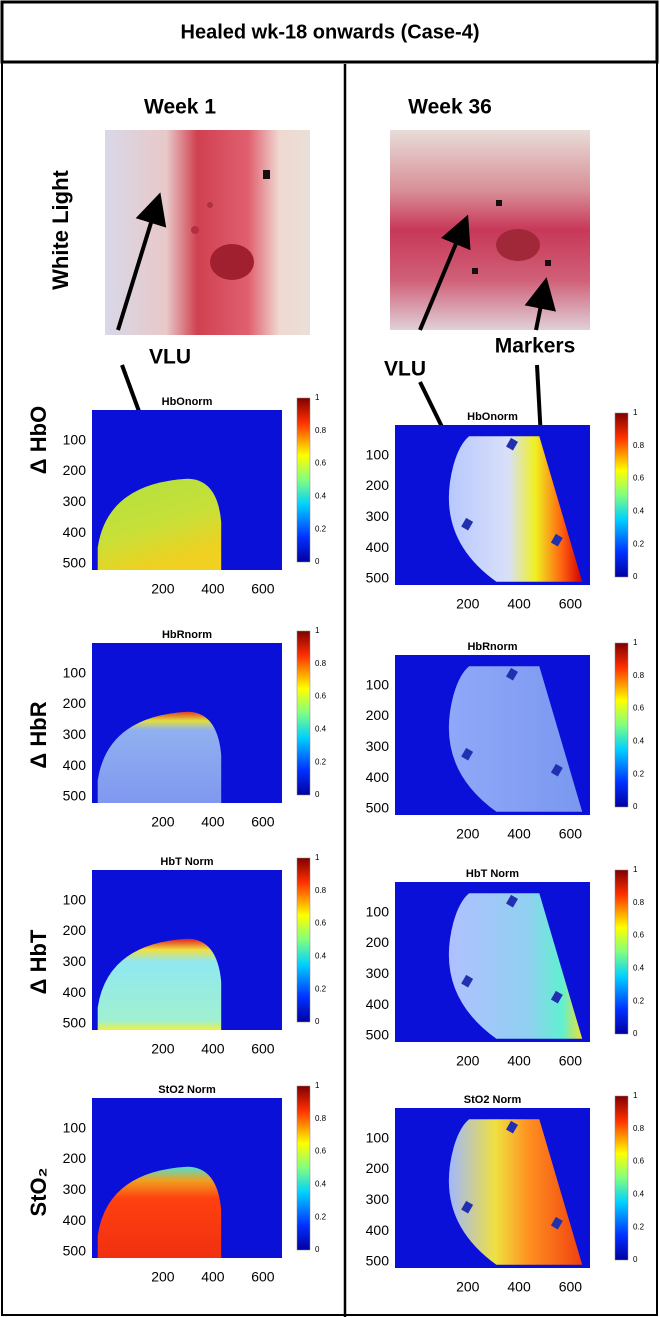 The width and height of the screenshot is (660, 1317). Describe the element at coordinates (207, 232) in the screenshot. I see `photo-week1` at that location.